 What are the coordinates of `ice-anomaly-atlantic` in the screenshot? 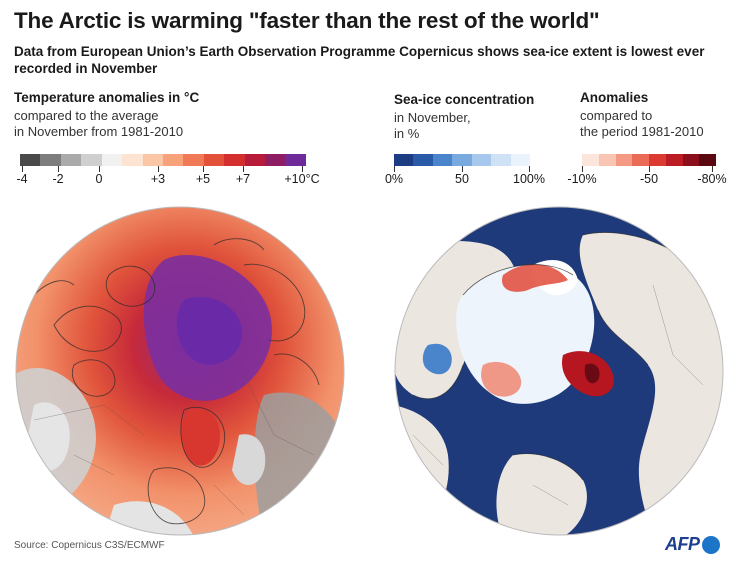 It's located at (501, 379).